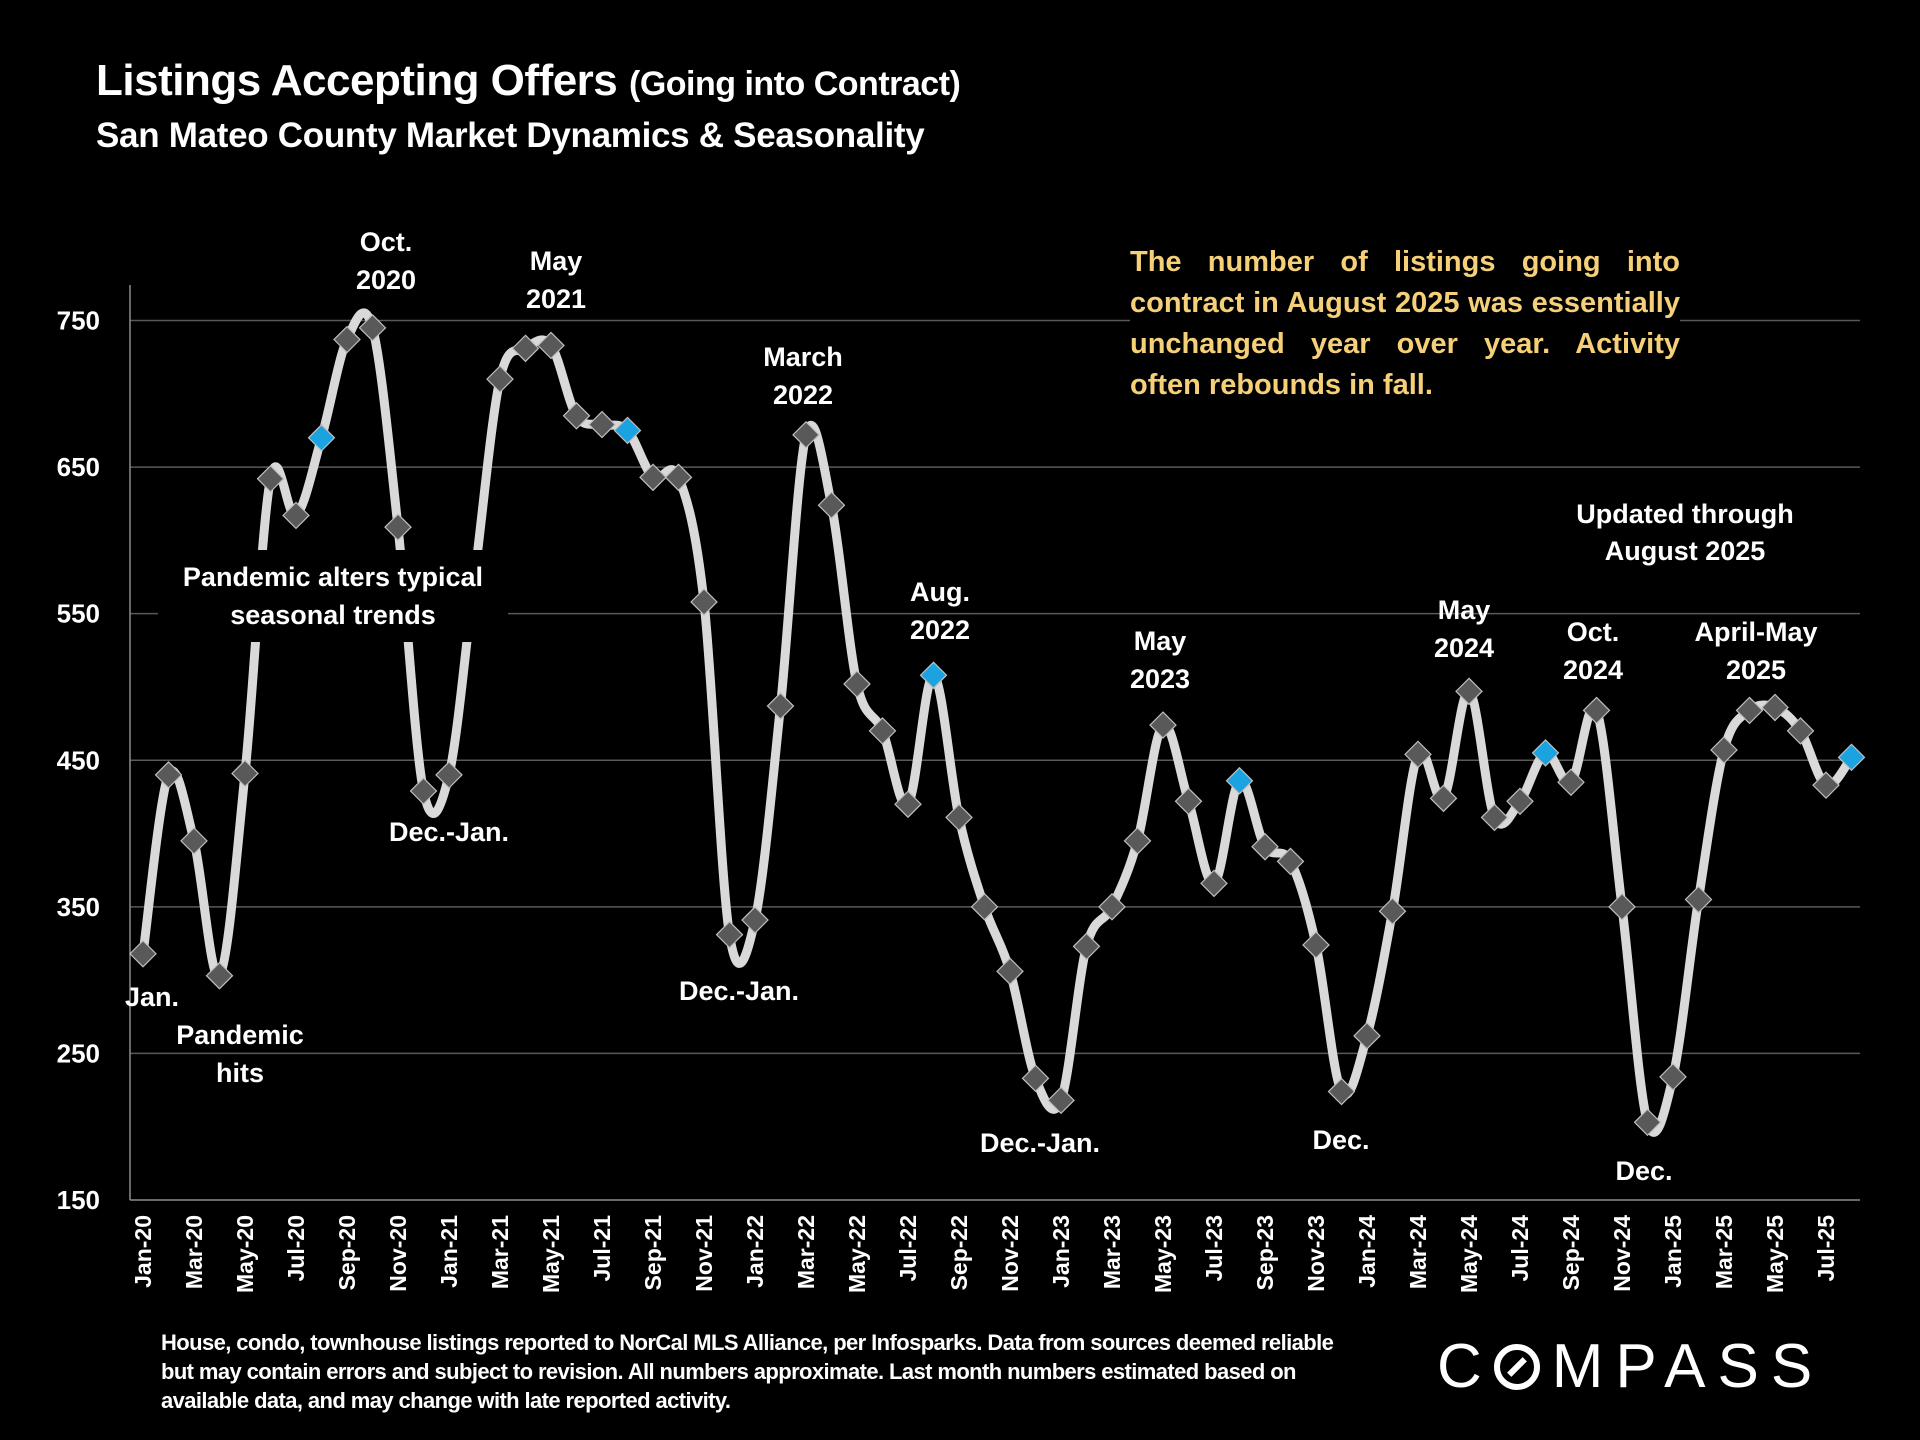 This screenshot has width=1920, height=1440. What do you see at coordinates (602, 1248) in the screenshot?
I see `x-tick-label: Jul-21` at bounding box center [602, 1248].